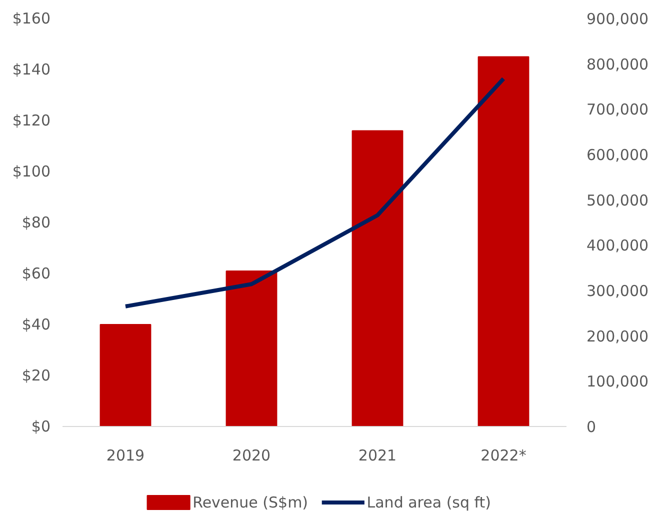  Describe the element at coordinates (617, 245) in the screenshot. I see `y2-tick-label: 400,000` at that location.